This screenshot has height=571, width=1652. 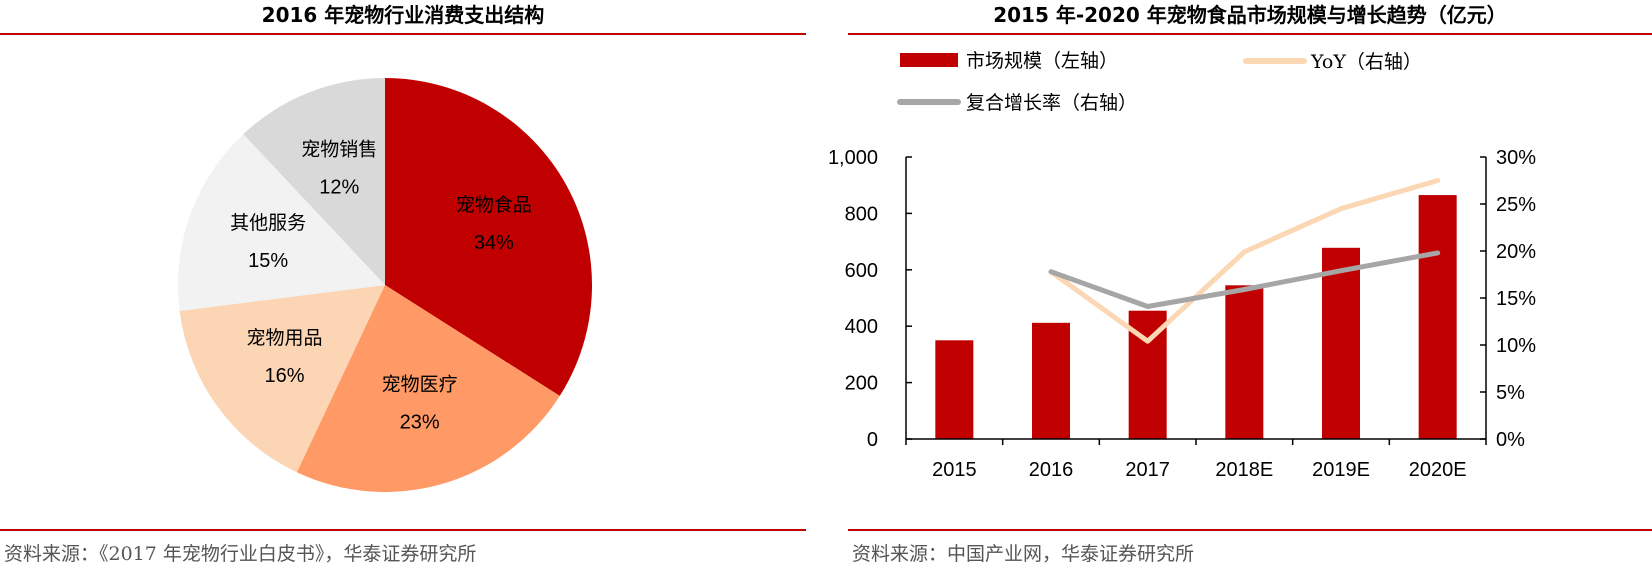 What do you see at coordinates (1051, 380) in the screenshot?
I see `bar-2016` at bounding box center [1051, 380].